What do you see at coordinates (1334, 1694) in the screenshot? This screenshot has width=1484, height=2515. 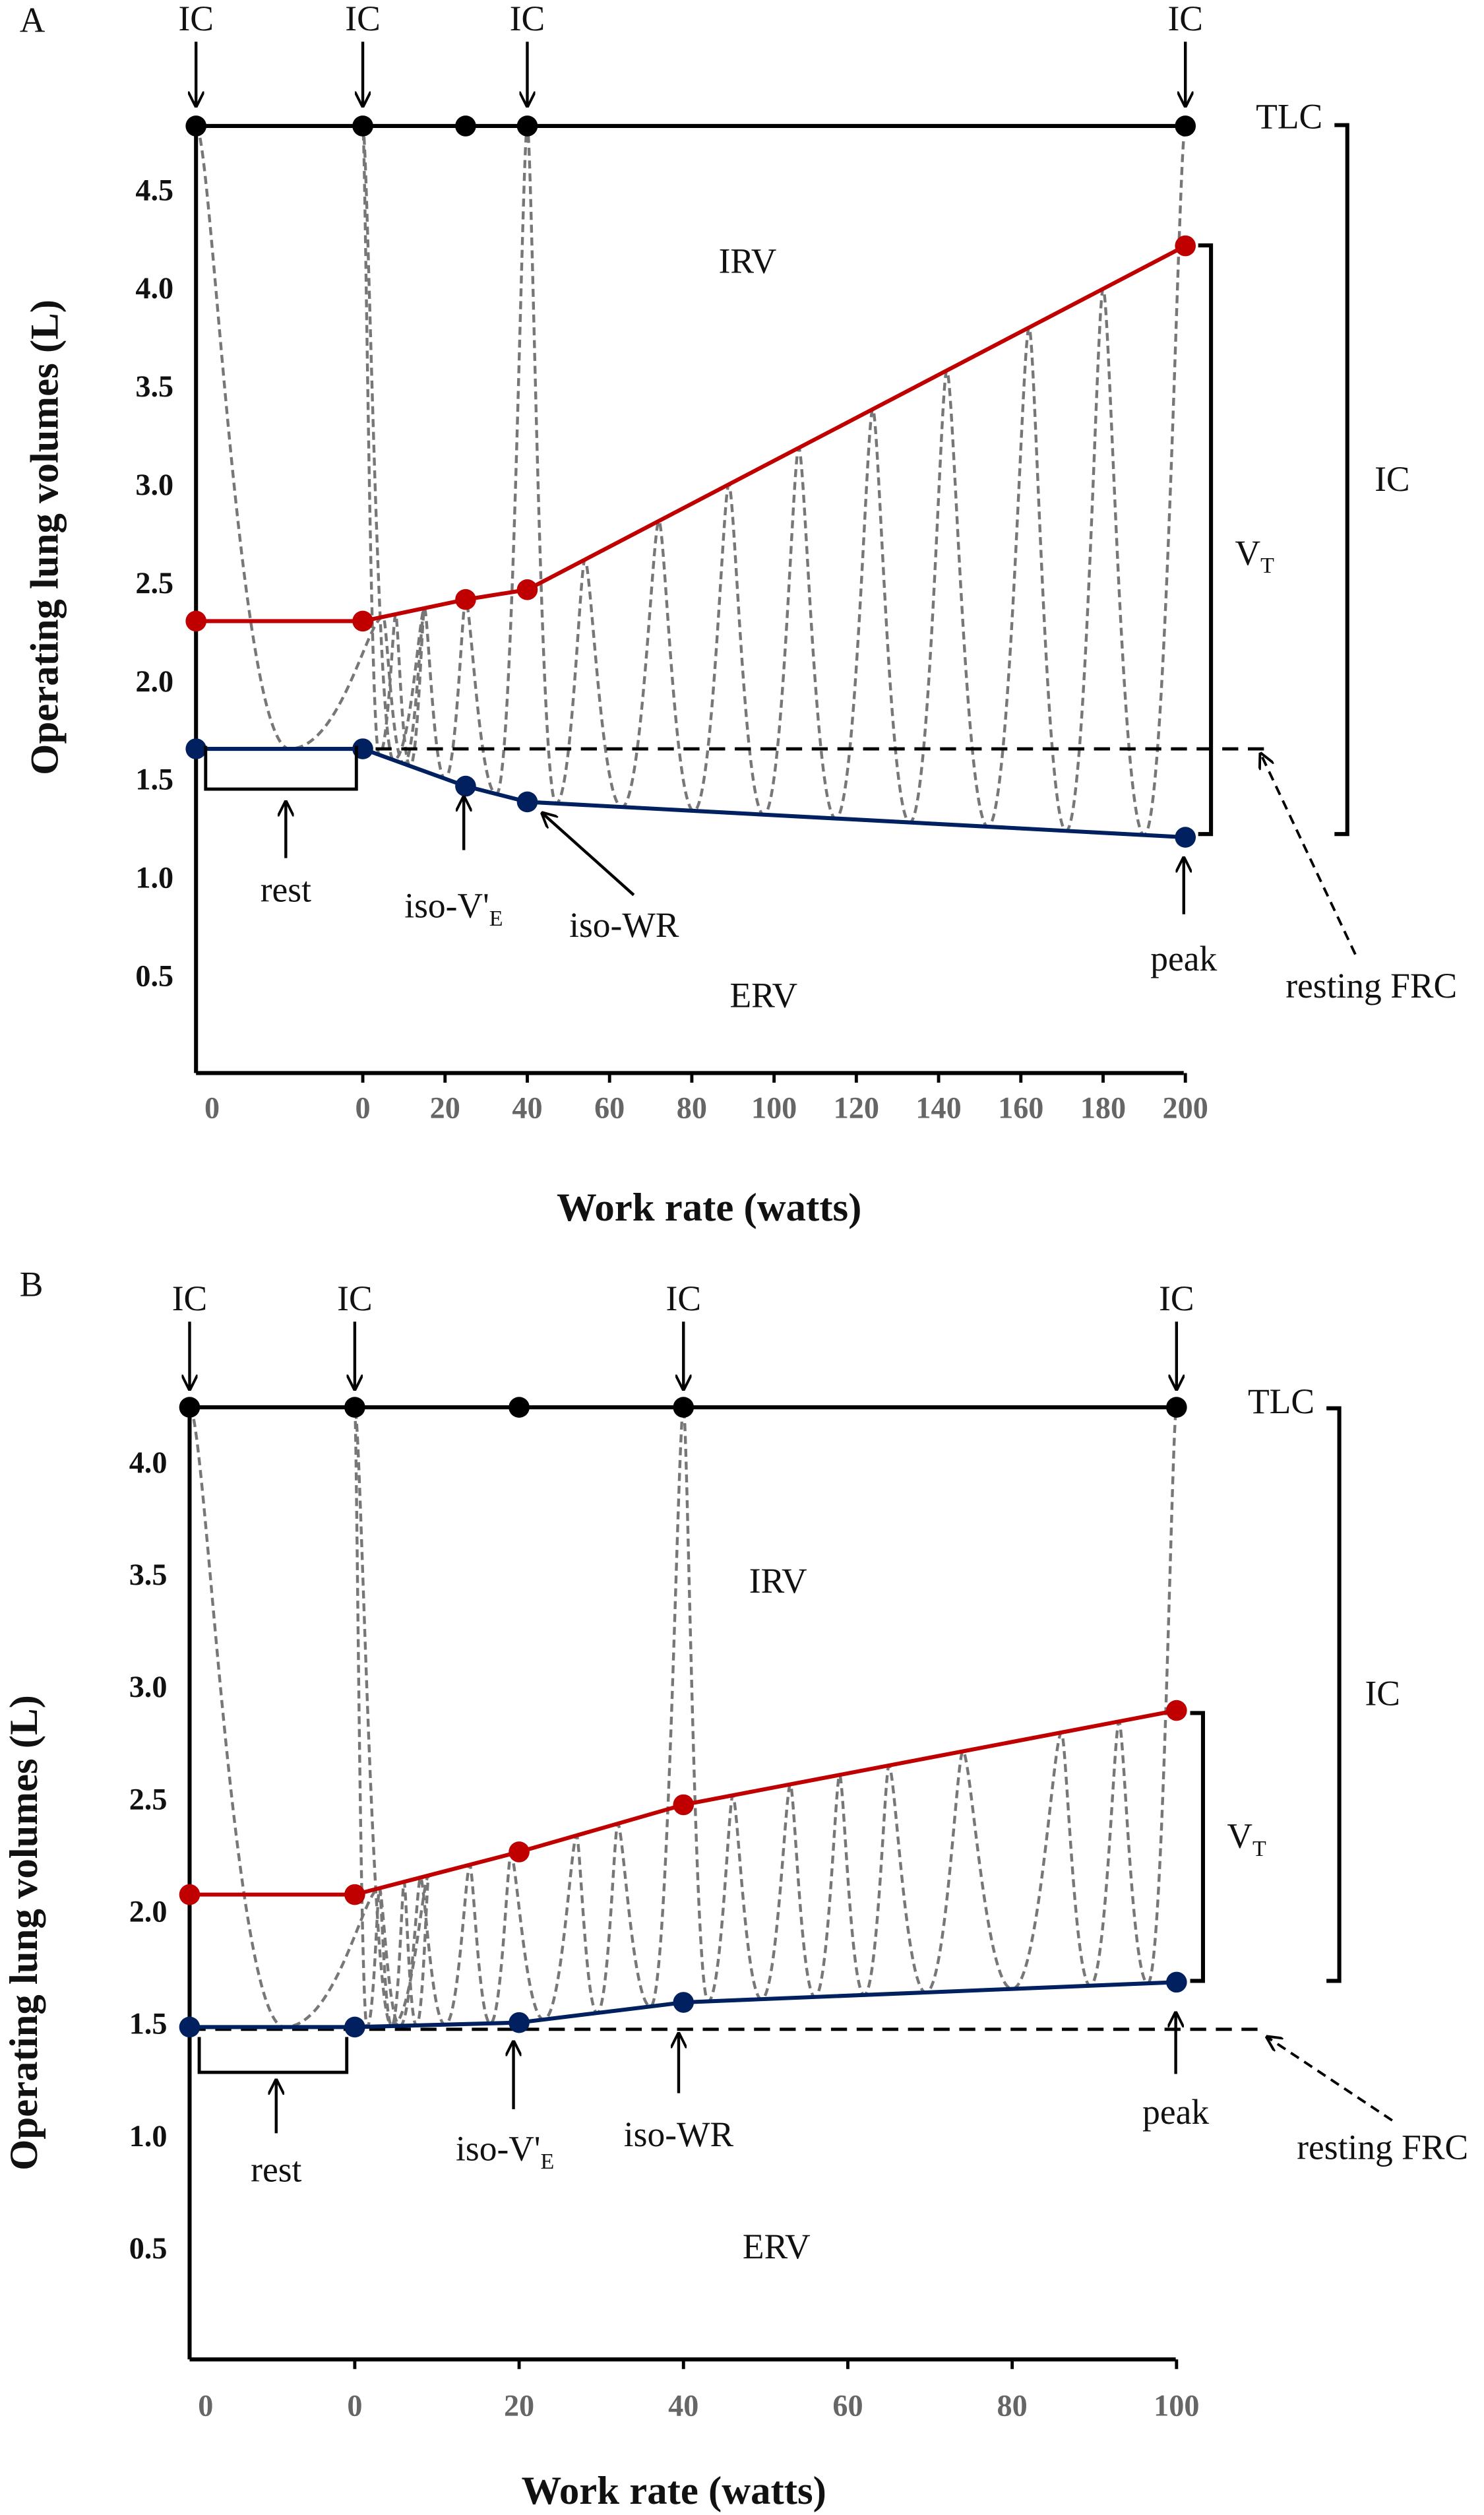 I see `ic-bracket` at bounding box center [1334, 1694].